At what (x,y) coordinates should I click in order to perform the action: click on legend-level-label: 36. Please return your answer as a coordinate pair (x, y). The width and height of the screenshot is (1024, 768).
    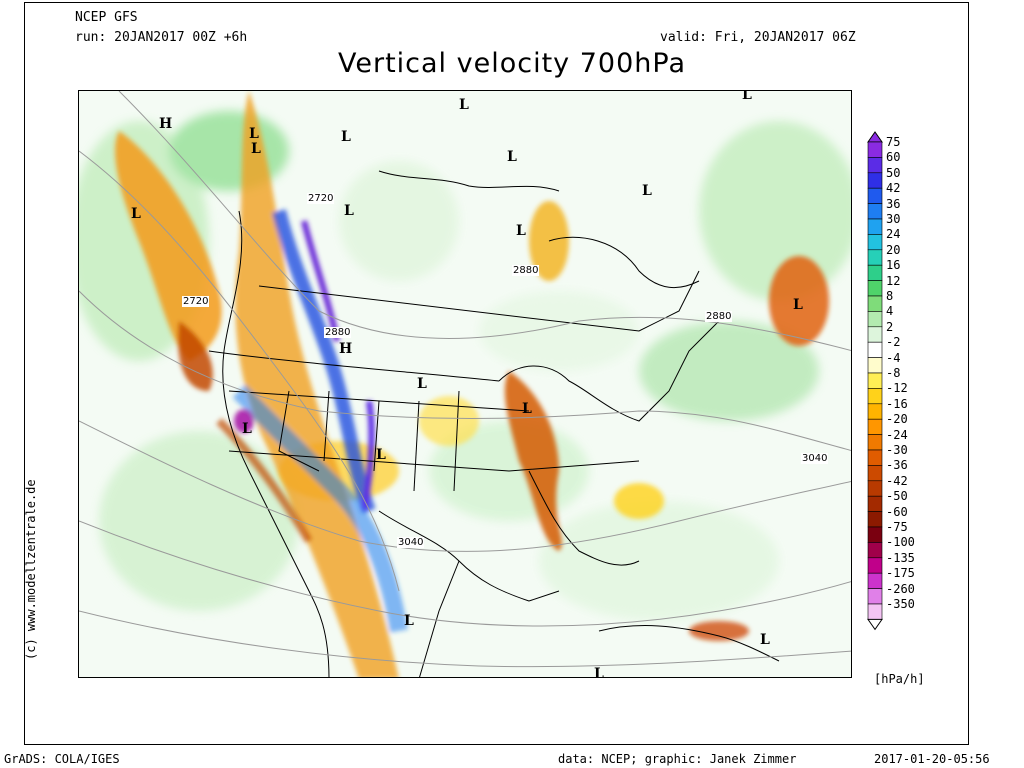
    Looking at the image, I should click on (893, 203).